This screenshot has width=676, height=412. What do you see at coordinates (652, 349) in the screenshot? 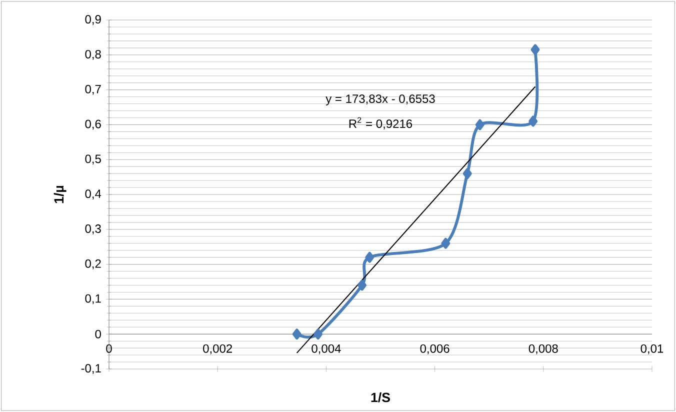
I see `x-tick-label: 0,01` at bounding box center [652, 349].